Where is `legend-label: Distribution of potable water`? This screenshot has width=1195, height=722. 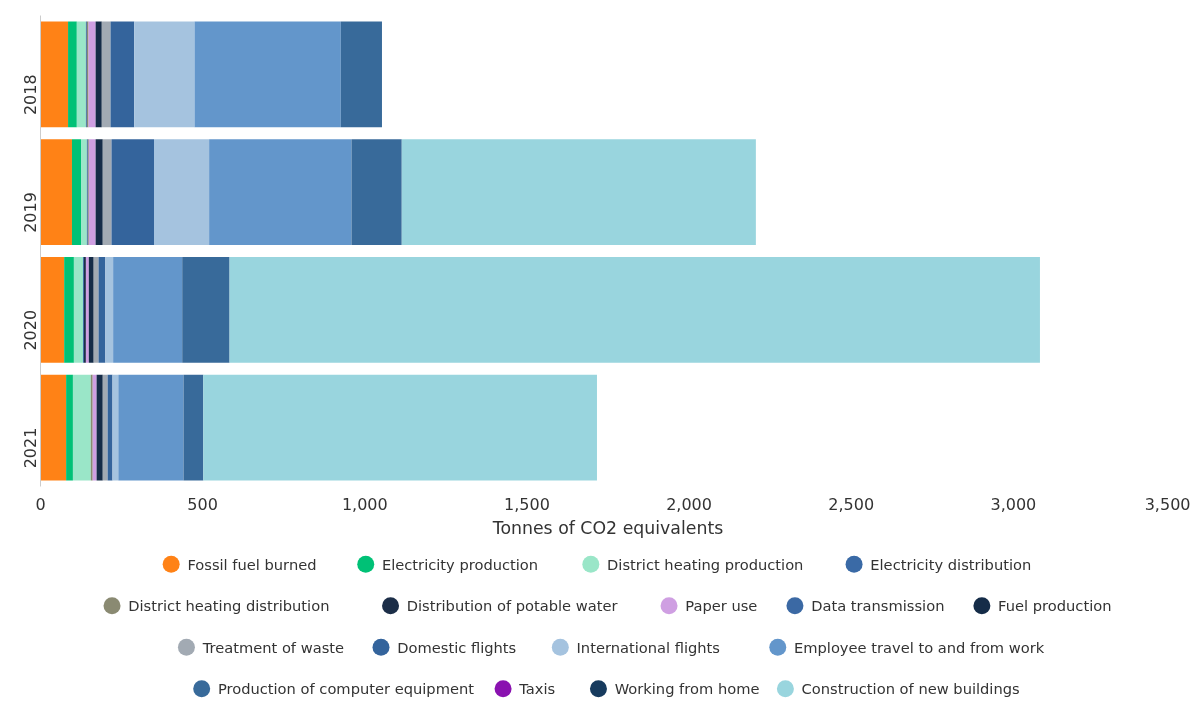
legend-label: Distribution of potable water is located at coordinates (512, 606).